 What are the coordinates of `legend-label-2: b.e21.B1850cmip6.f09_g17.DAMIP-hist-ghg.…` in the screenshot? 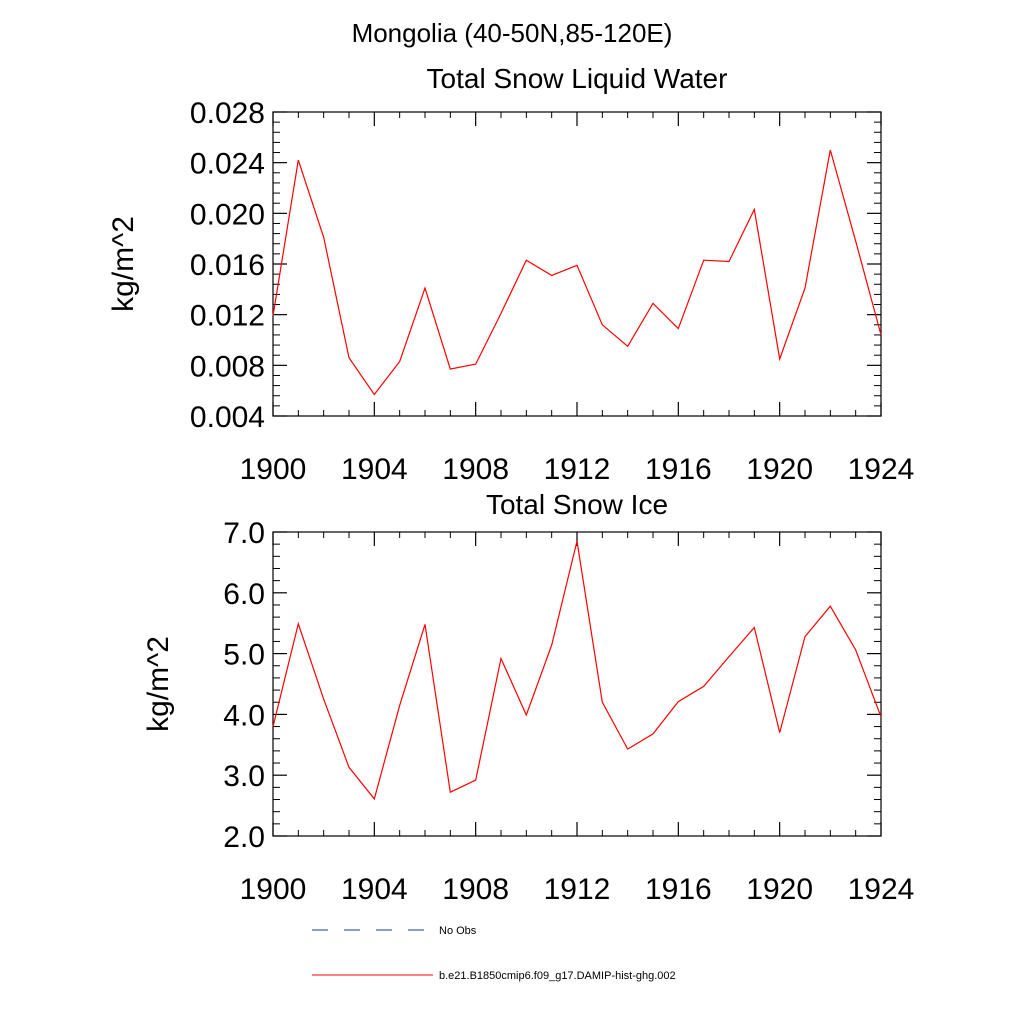 It's located at (557, 976).